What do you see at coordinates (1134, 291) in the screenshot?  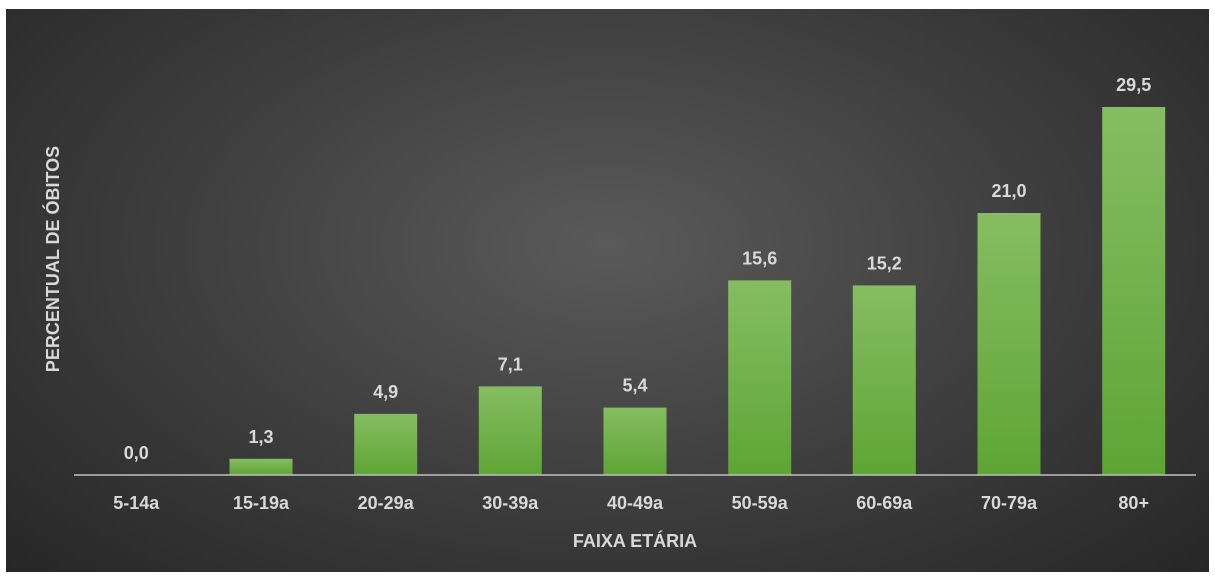 I see `bar-80+` at bounding box center [1134, 291].